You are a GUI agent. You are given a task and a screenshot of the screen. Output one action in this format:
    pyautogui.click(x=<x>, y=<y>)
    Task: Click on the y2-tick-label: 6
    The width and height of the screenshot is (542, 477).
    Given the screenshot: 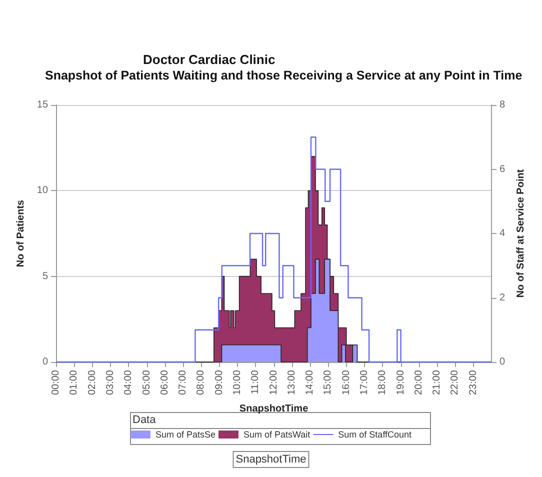 What is the action you would take?
    pyautogui.click(x=503, y=169)
    